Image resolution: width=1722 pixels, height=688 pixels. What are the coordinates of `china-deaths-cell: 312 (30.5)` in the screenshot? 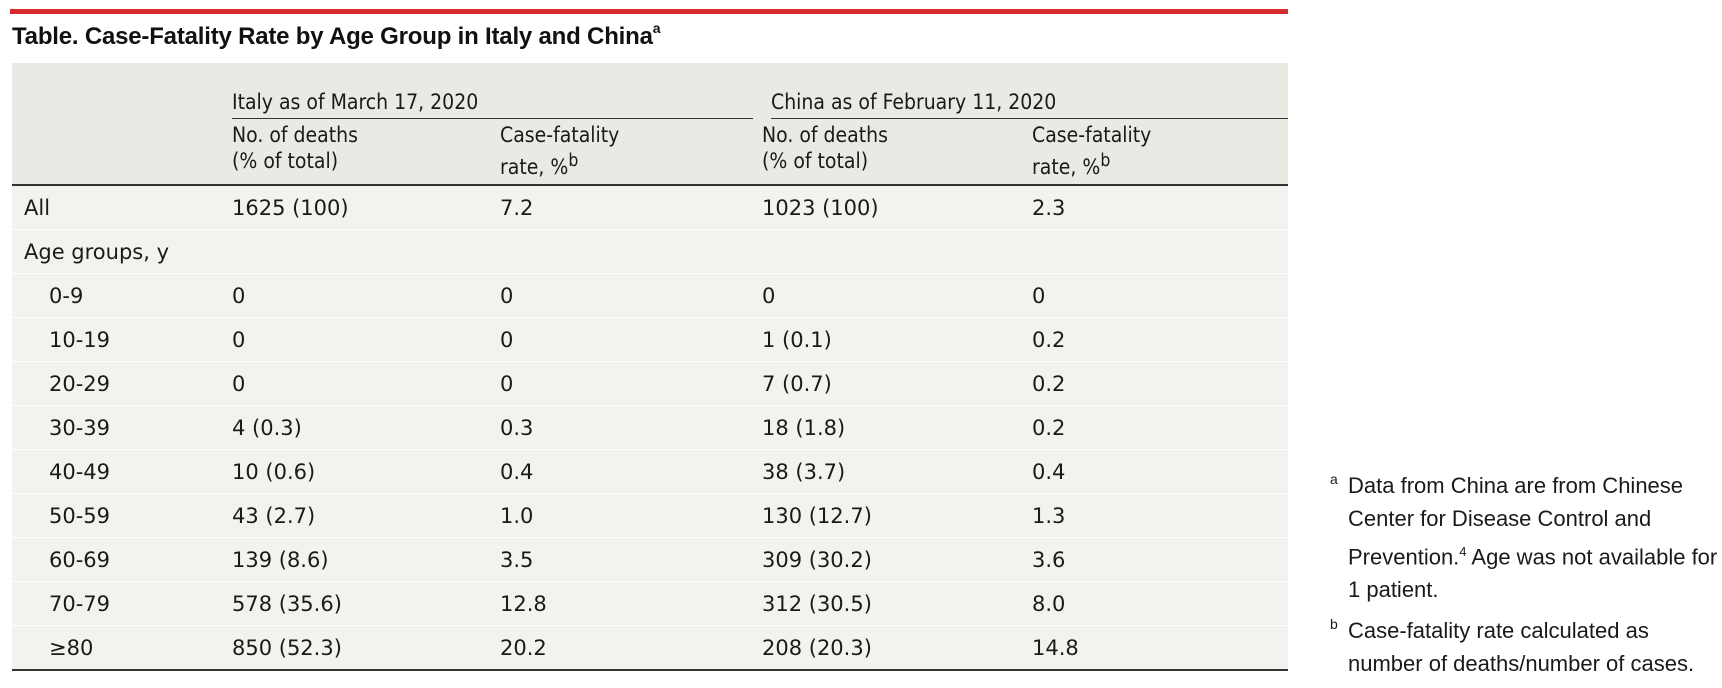 It's located at (817, 603).